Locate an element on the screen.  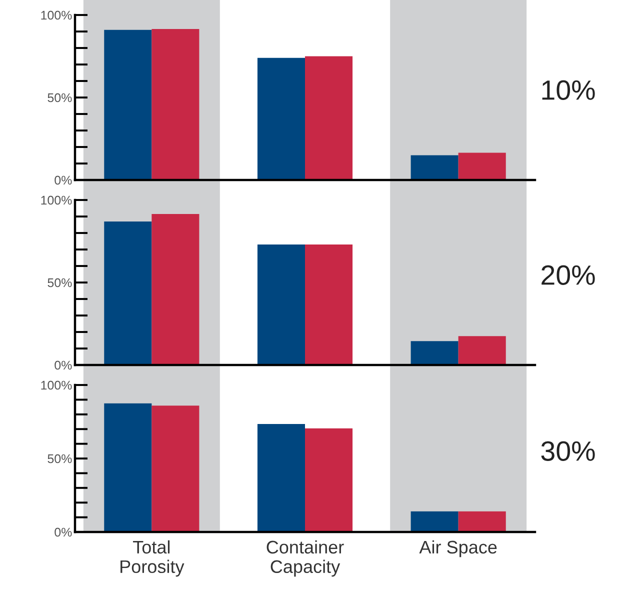
x-tick-label: Air Space is located at coordinates (458, 549).